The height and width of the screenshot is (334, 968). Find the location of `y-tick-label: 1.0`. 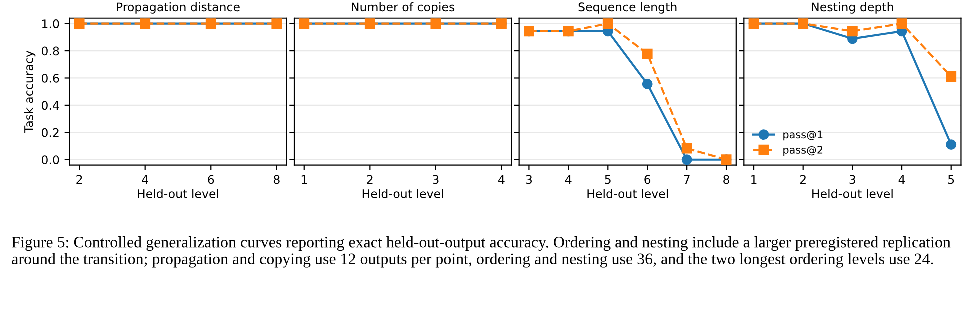

y-tick-label: 1.0 is located at coordinates (51, 24).